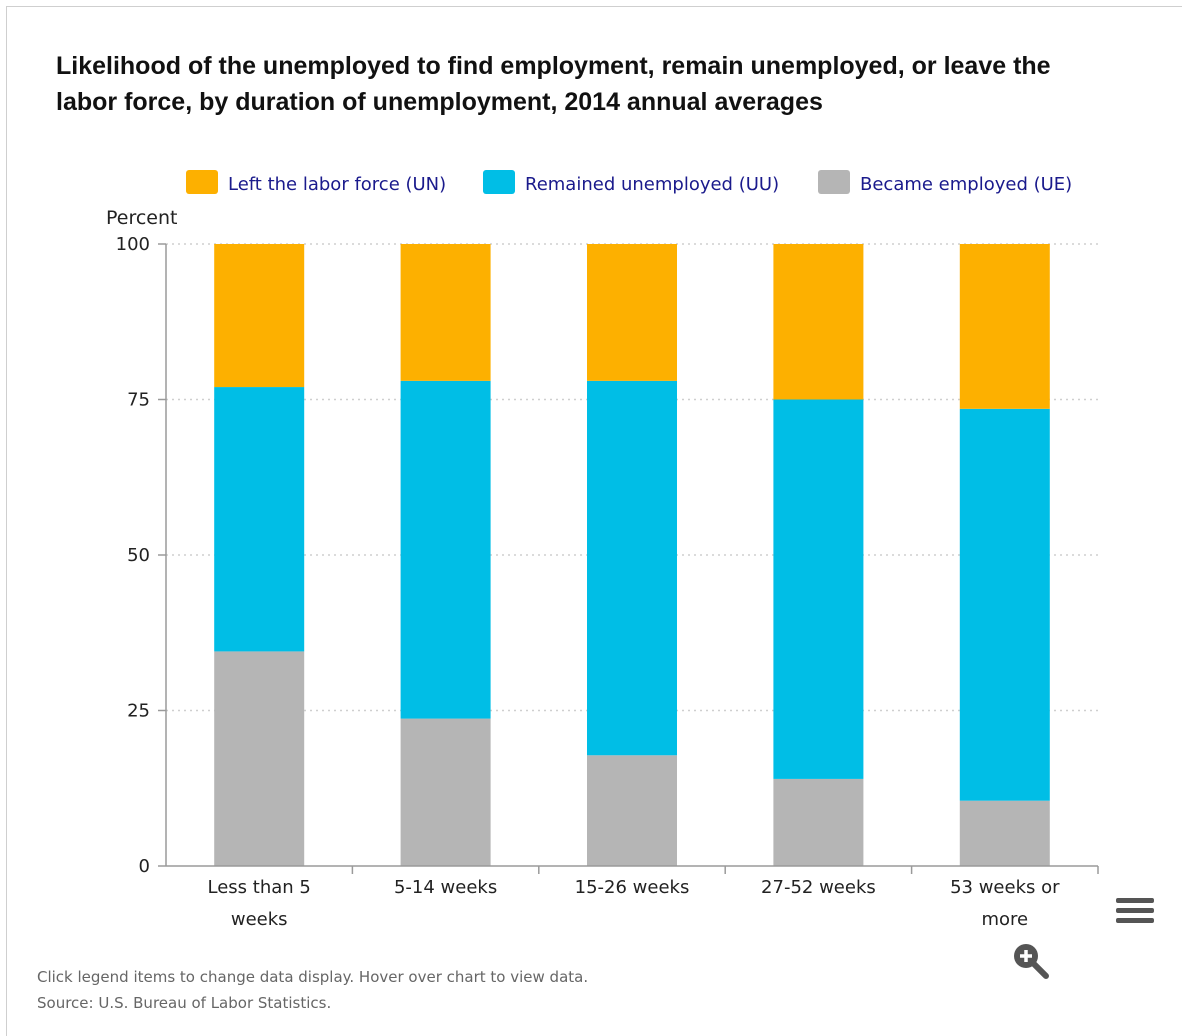  Describe the element at coordinates (138, 711) in the screenshot. I see `y-tick-label: 25` at that location.